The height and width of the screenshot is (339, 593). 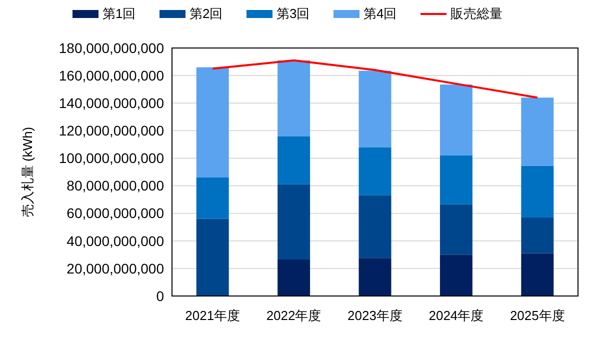 What do you see at coordinates (115, 213) in the screenshot?
I see `y-tick-label: 60,000,000,000` at bounding box center [115, 213].